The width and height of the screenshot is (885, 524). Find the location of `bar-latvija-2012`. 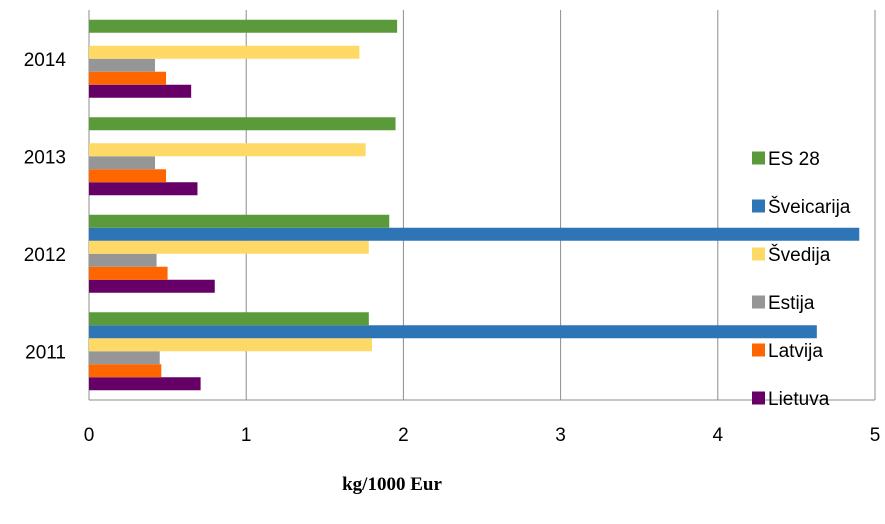

bar-latvija-2012 is located at coordinates (128, 273).